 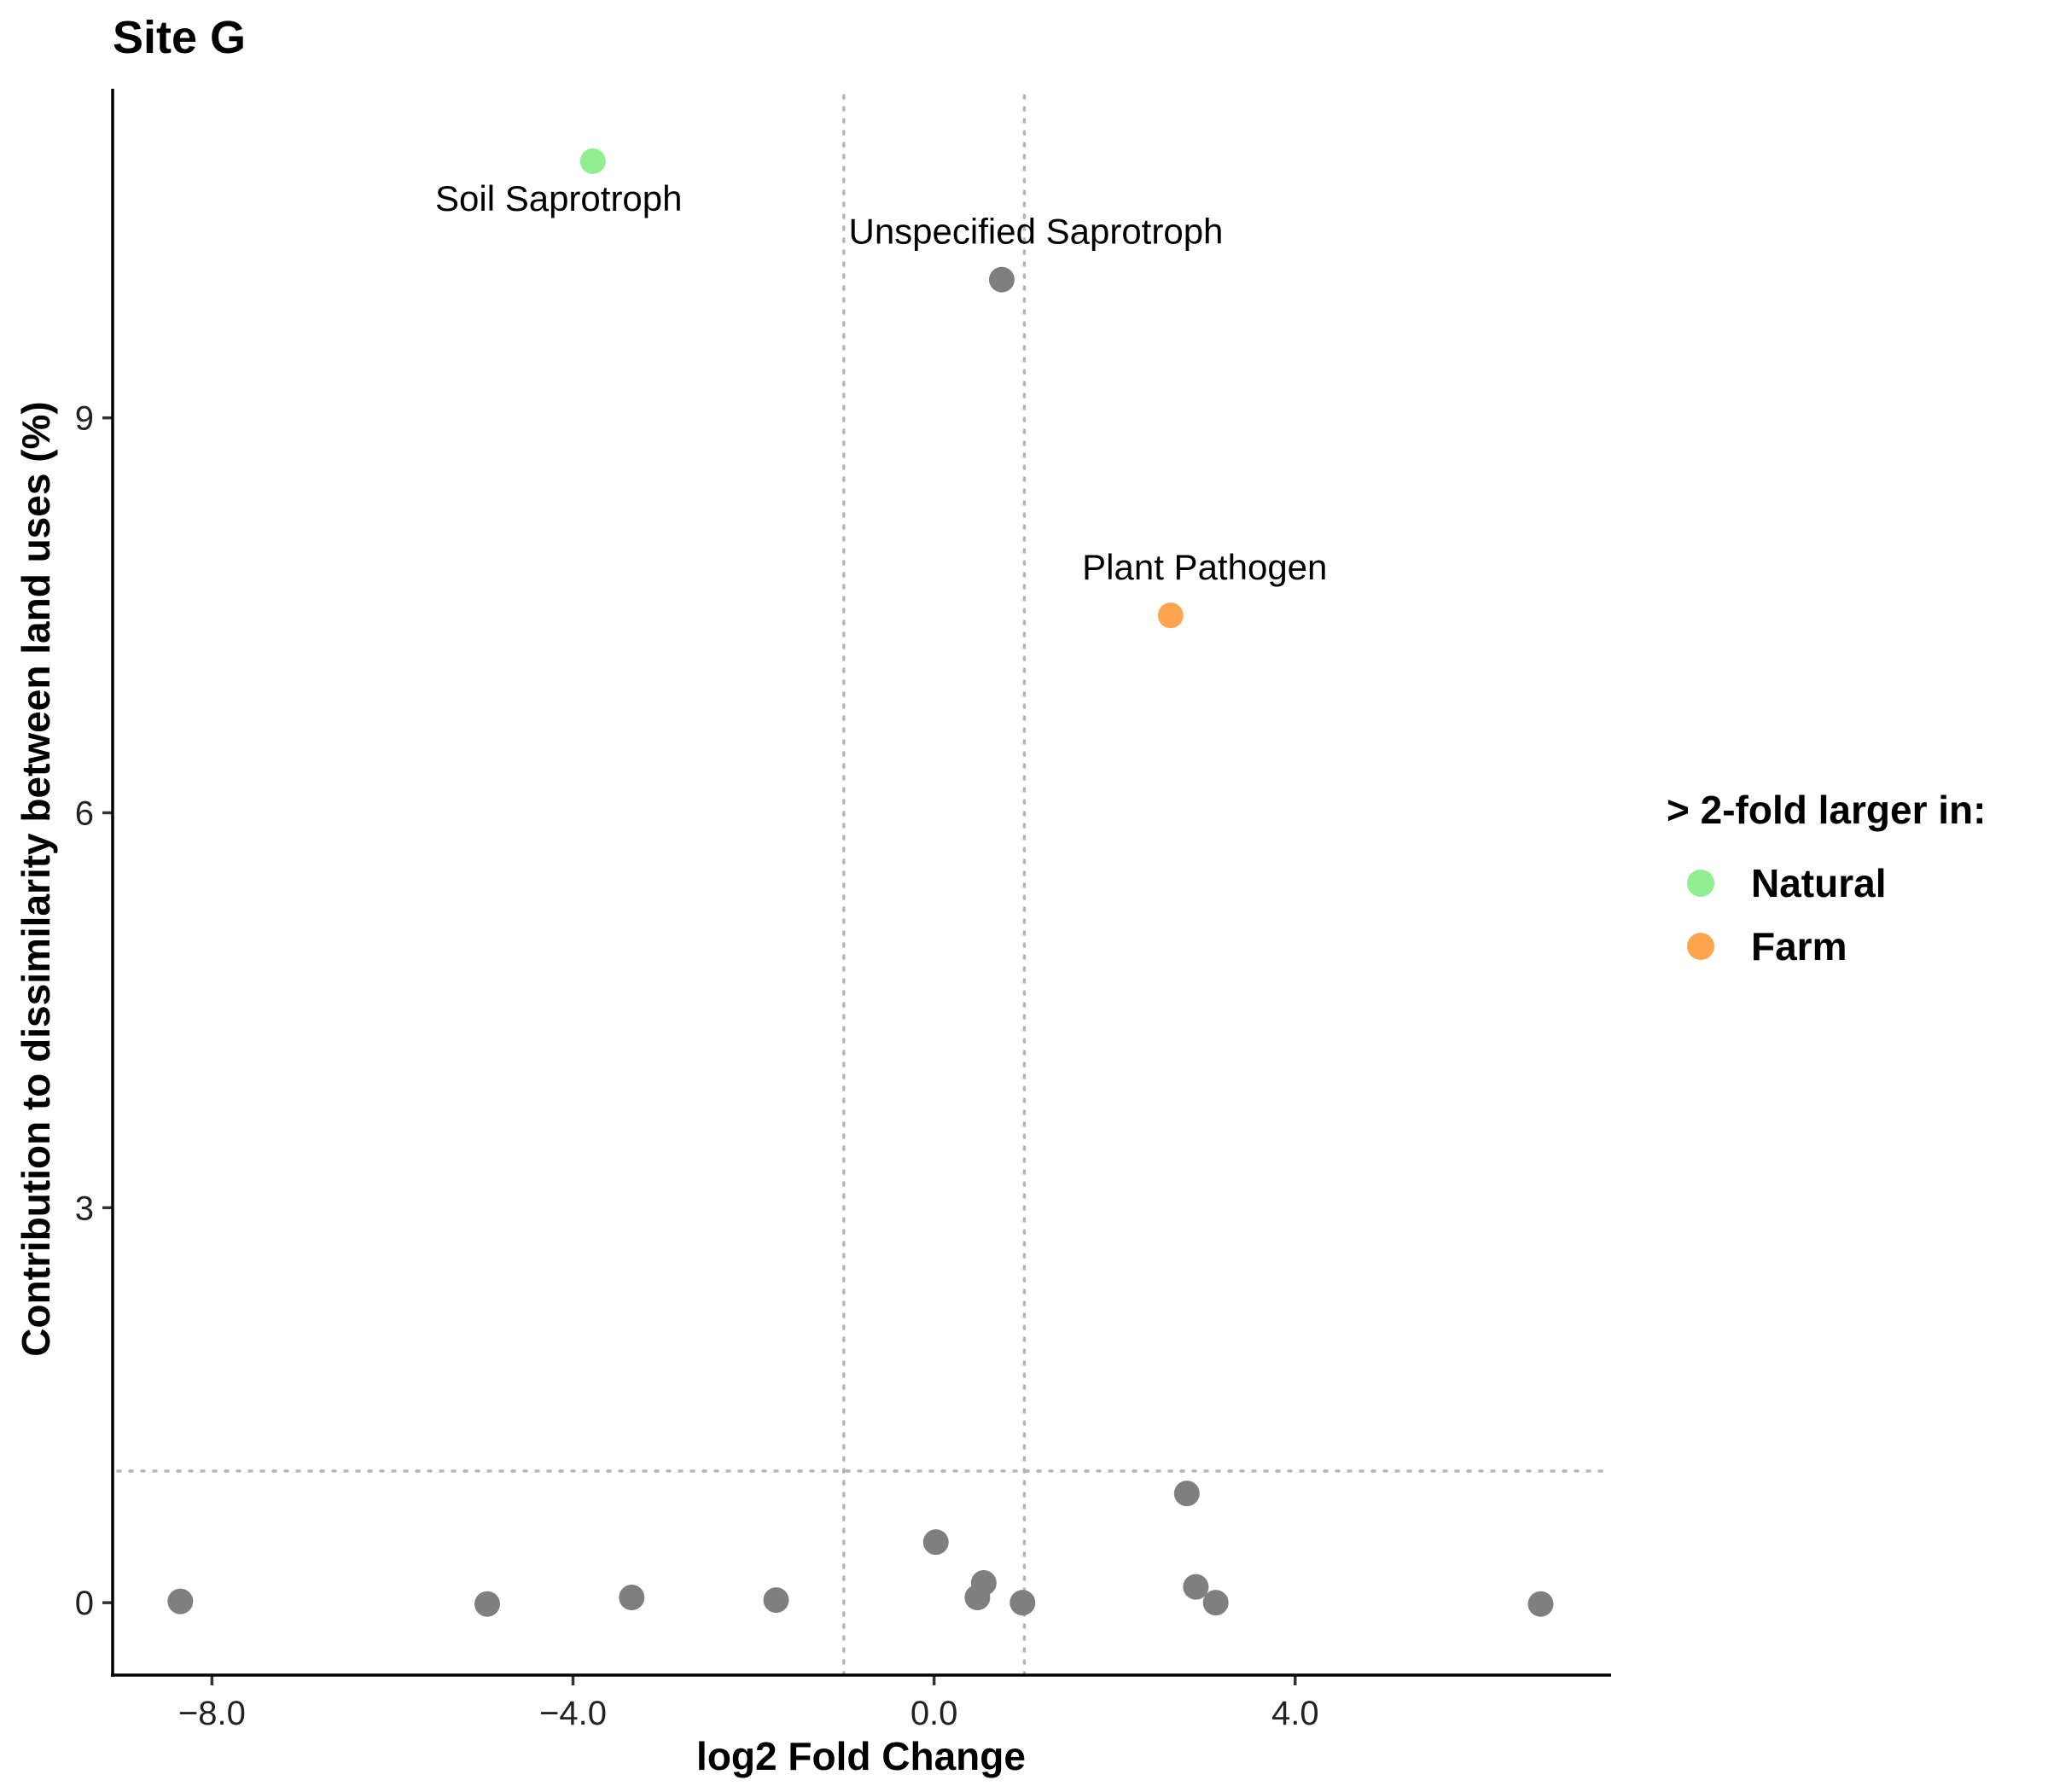 What do you see at coordinates (1827, 810) in the screenshot?
I see `legend-title: > 2-fold larger in:` at bounding box center [1827, 810].